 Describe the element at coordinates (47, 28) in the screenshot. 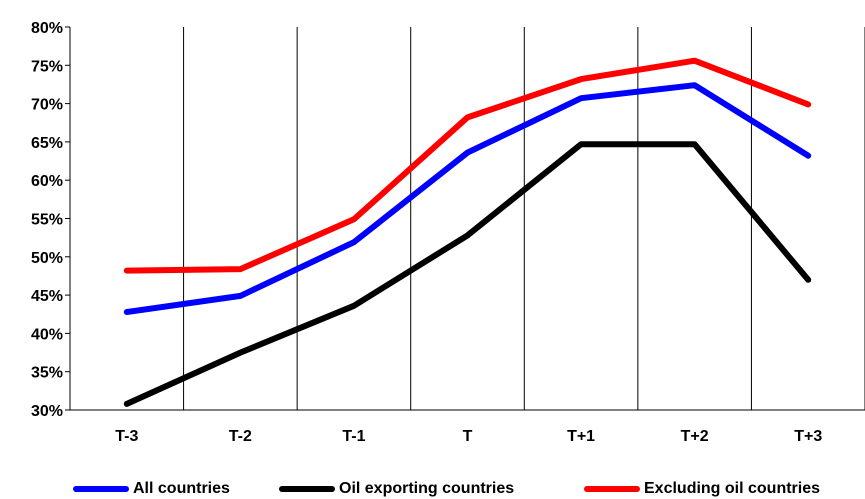

I see `y-tick-label: 80%` at that location.